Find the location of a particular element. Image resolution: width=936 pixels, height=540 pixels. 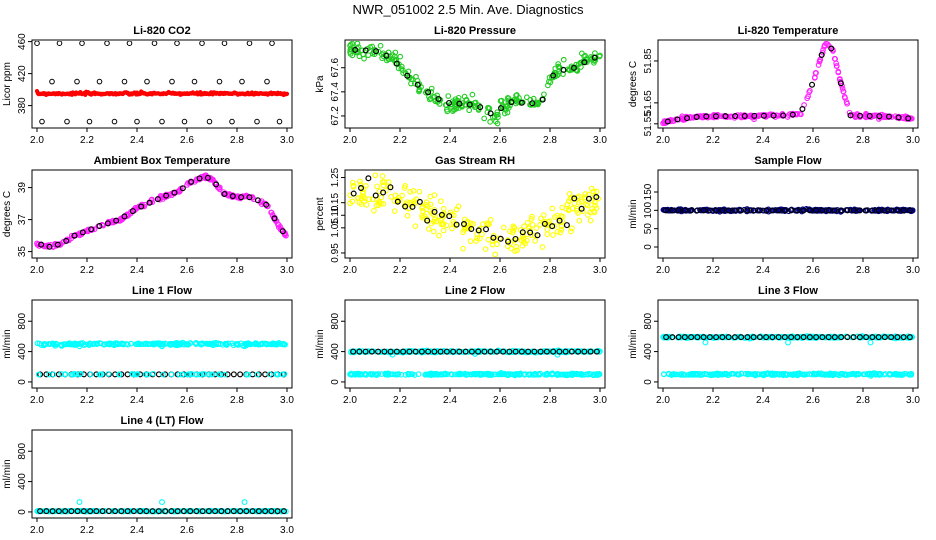

y-tick-label: 420 is located at coordinates (22, 73).